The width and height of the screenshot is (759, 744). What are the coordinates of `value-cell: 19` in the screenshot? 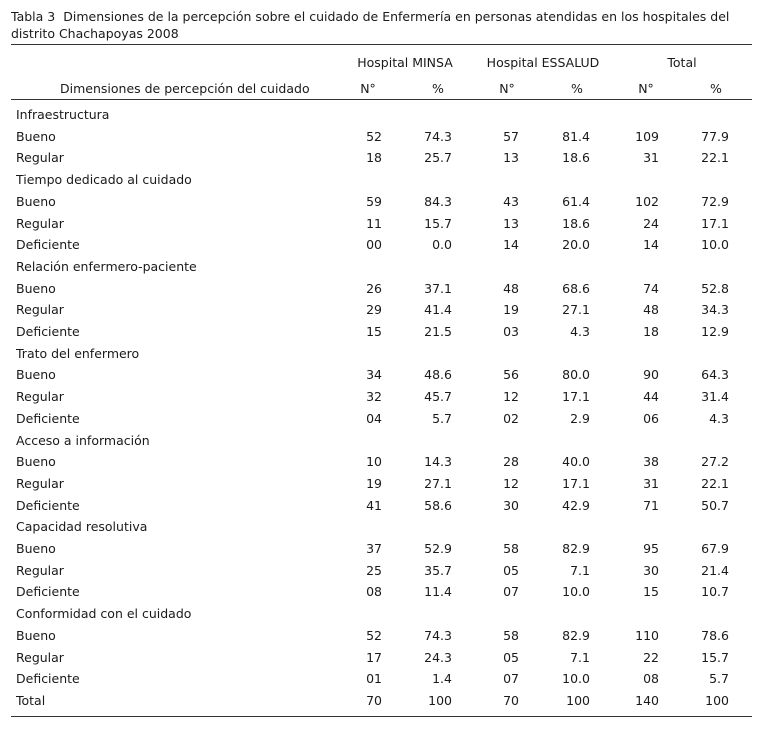 It's located at (374, 483).